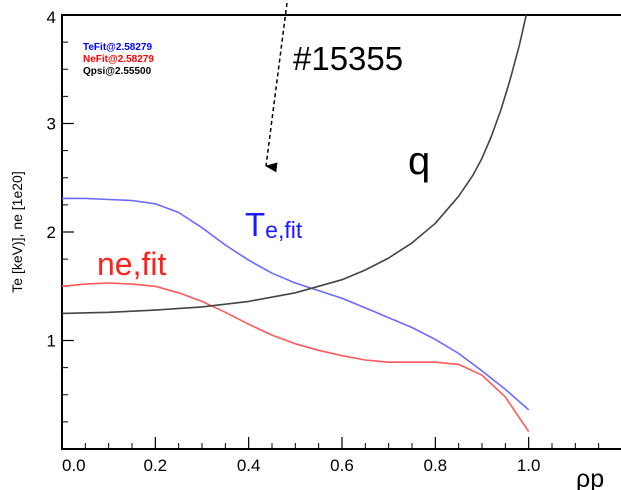 Image resolution: width=621 pixels, height=490 pixels. What do you see at coordinates (131, 264) in the screenshot?
I see `ne-fit-label: ne,fit` at bounding box center [131, 264].